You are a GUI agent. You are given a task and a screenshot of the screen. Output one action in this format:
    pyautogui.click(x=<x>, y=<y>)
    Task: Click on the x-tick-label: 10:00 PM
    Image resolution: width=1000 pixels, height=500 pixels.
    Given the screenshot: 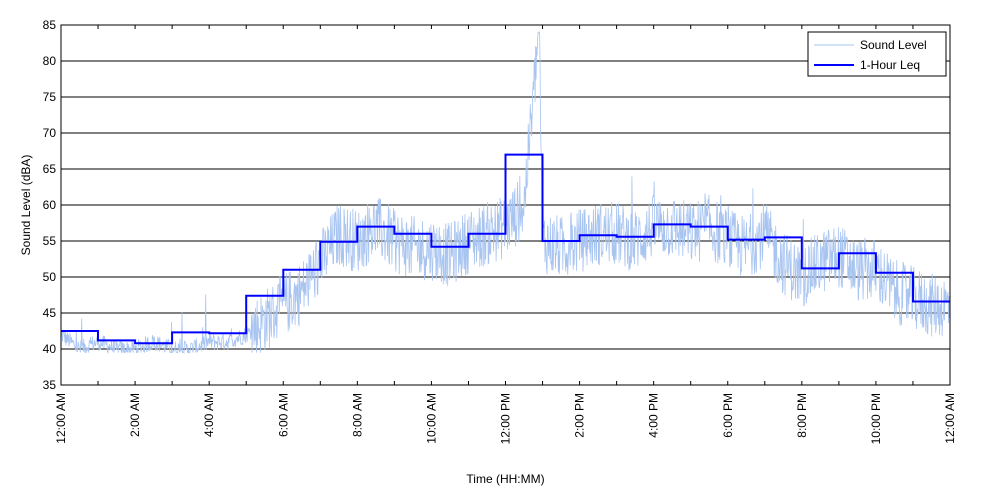 What is the action you would take?
    pyautogui.click(x=876, y=418)
    